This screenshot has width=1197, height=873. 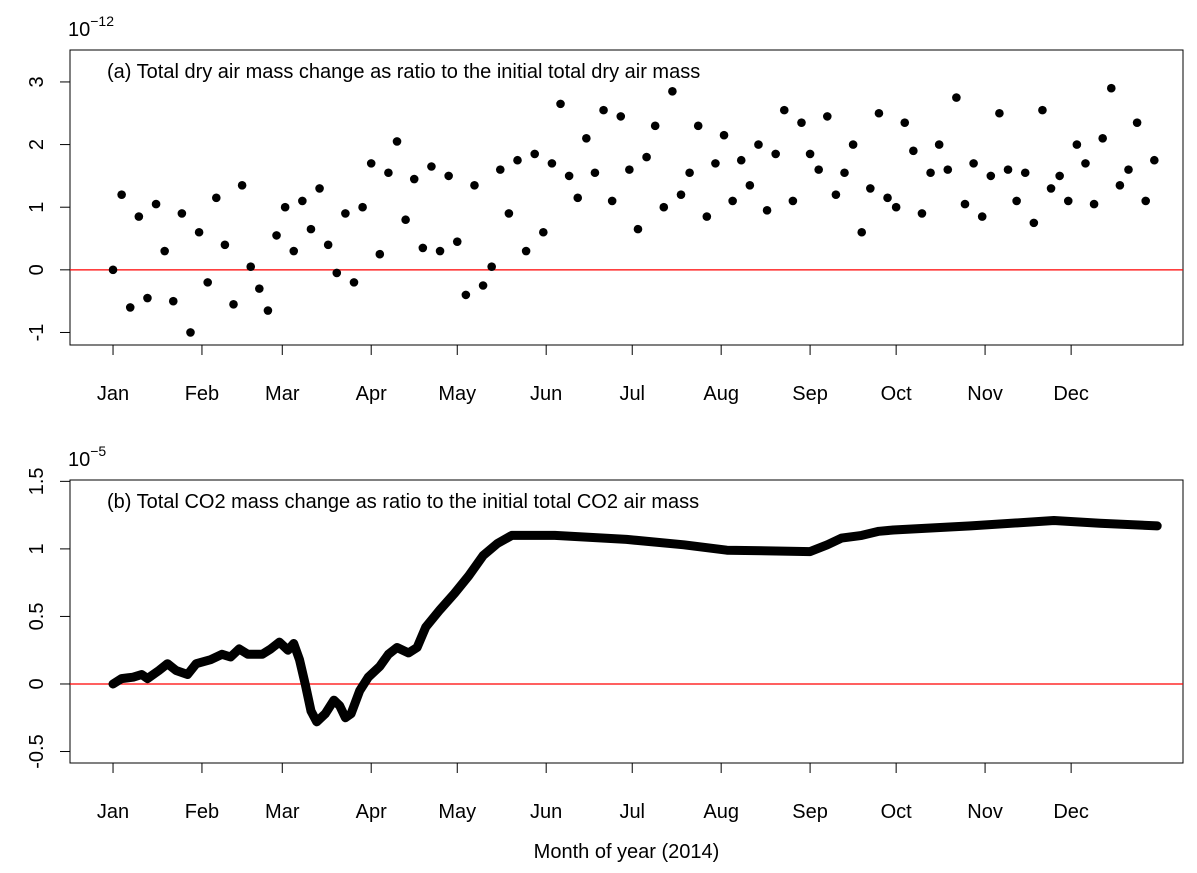 I want to click on y-tick-label: 0, so click(x=37, y=683).